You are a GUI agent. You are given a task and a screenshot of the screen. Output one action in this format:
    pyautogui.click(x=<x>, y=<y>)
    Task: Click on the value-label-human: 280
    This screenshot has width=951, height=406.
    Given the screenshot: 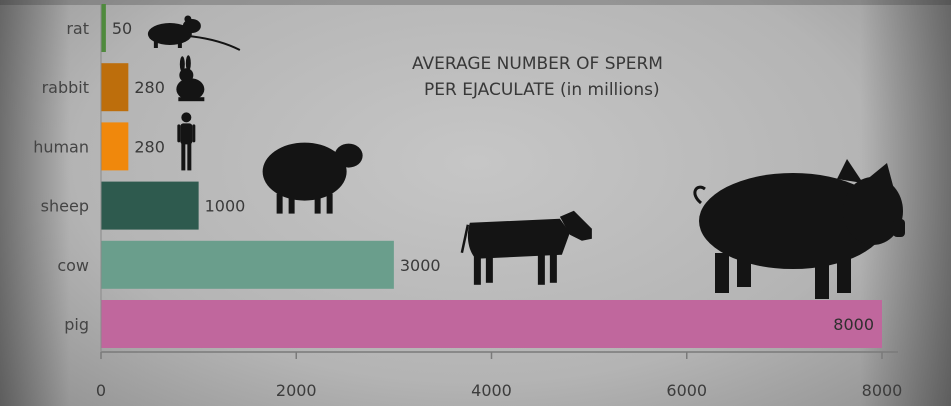 What is the action you would take?
    pyautogui.click(x=149, y=146)
    